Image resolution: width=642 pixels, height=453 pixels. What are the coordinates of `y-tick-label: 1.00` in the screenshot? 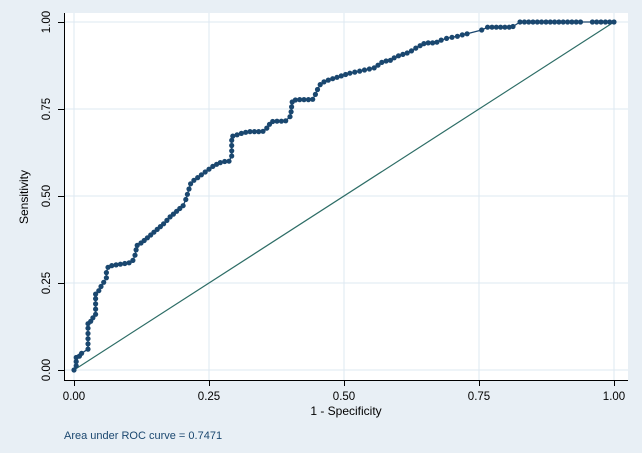 It's located at (47, 22).